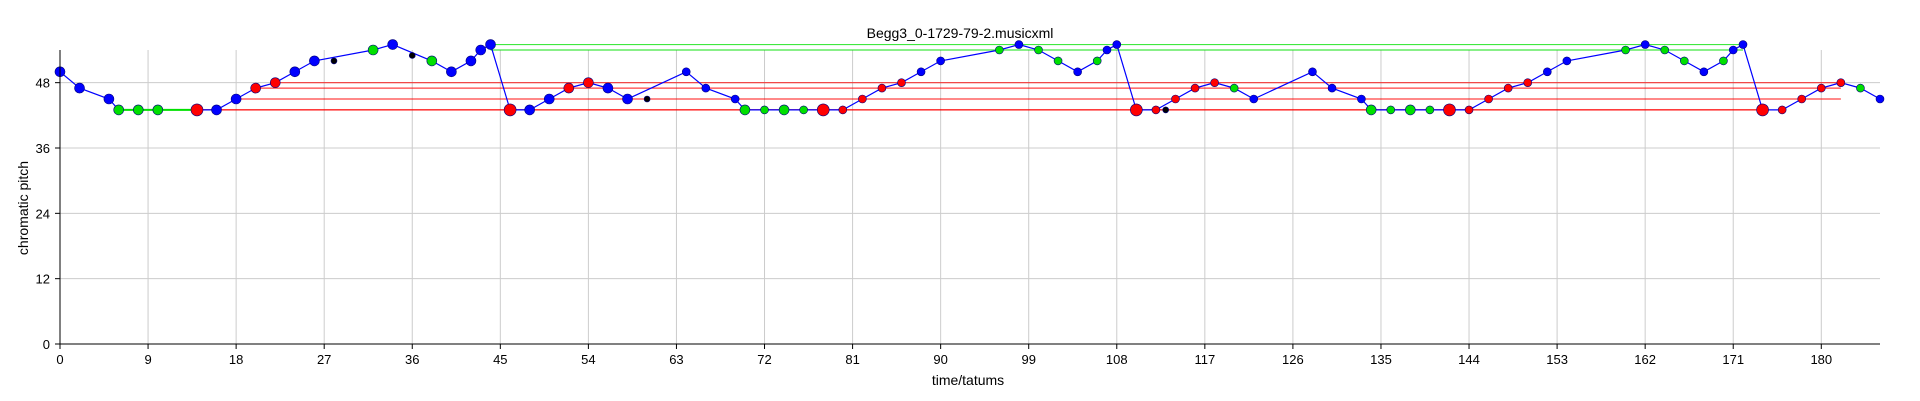  What do you see at coordinates (968, 380) in the screenshot?
I see `x-axis-label: time/tatums` at bounding box center [968, 380].